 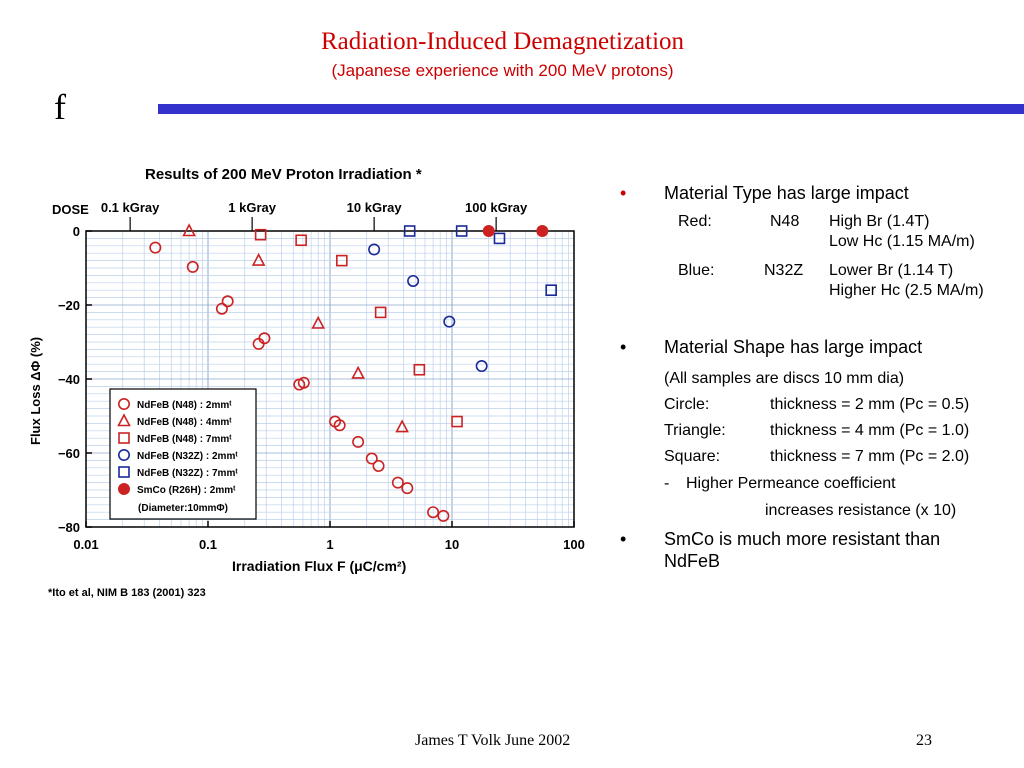 I want to click on x-tick-label: 10, so click(x=452, y=544).